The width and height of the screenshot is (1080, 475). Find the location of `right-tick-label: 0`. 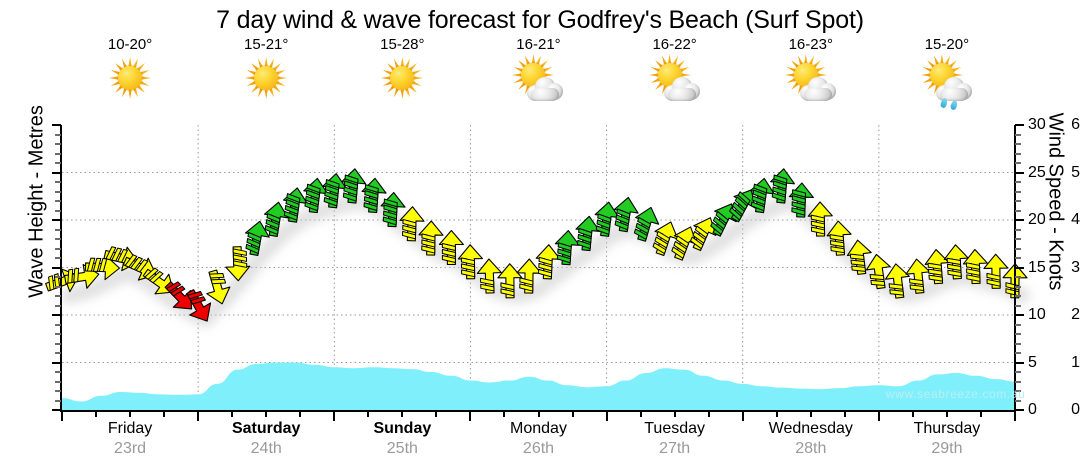

right-tick-label: 0 is located at coordinates (1032, 409).